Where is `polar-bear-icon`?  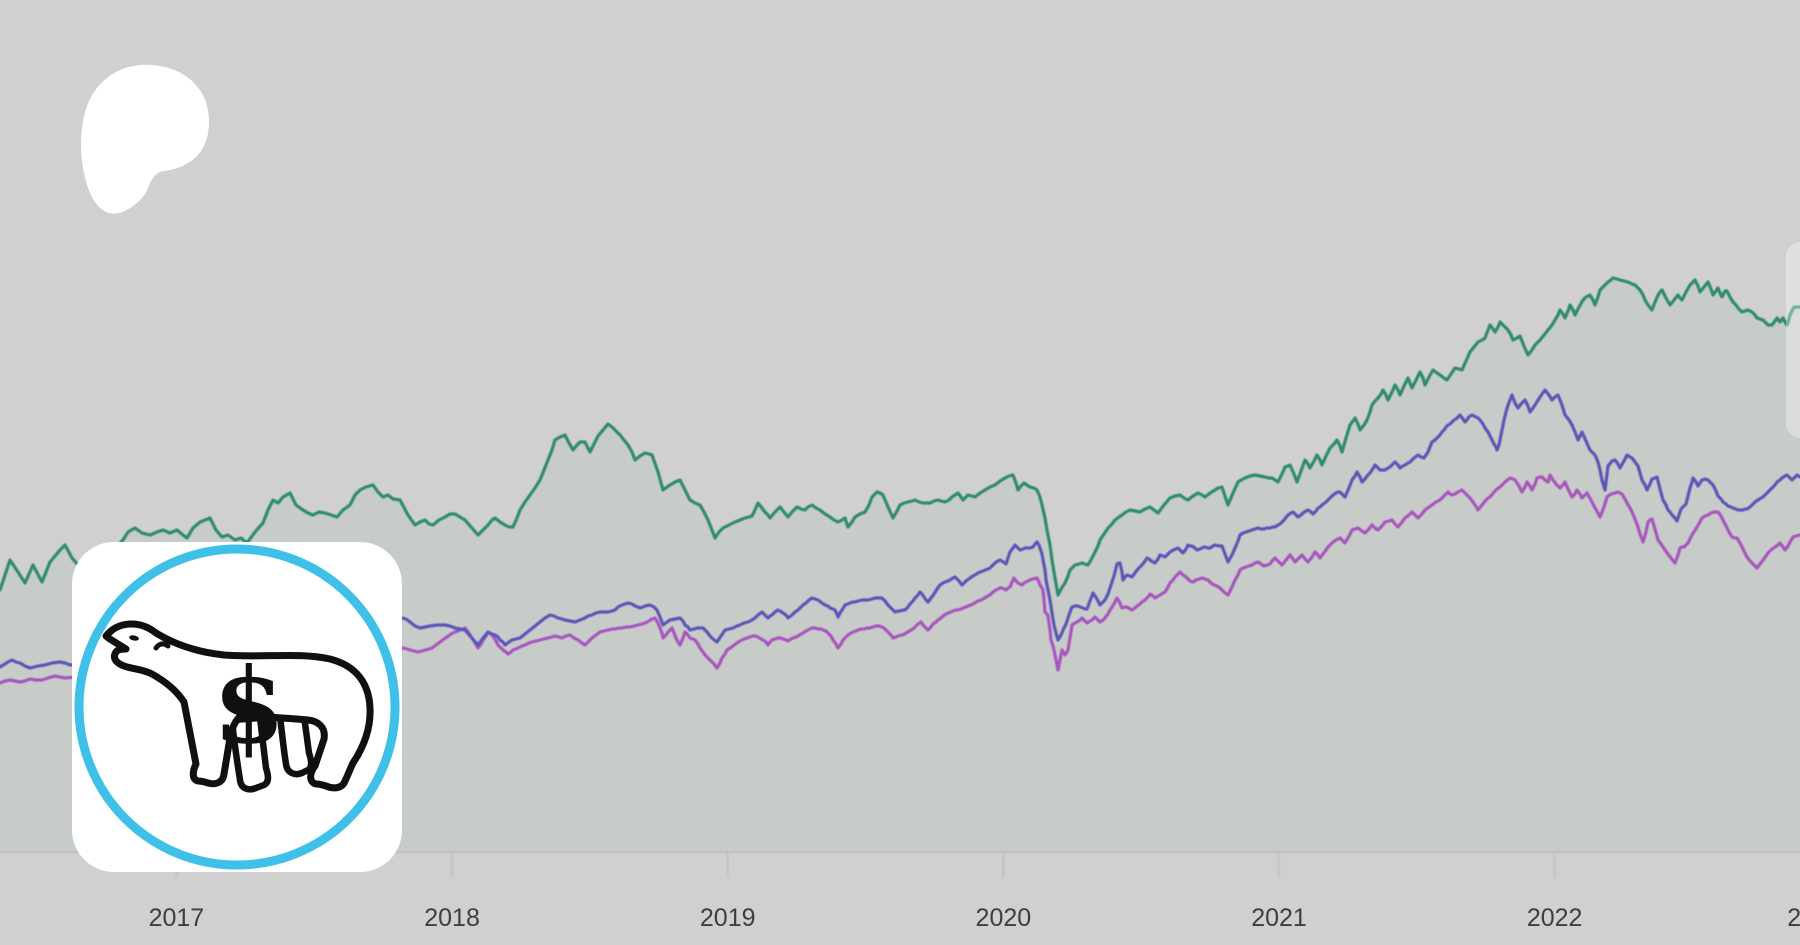 polar-bear-icon is located at coordinates (238, 706).